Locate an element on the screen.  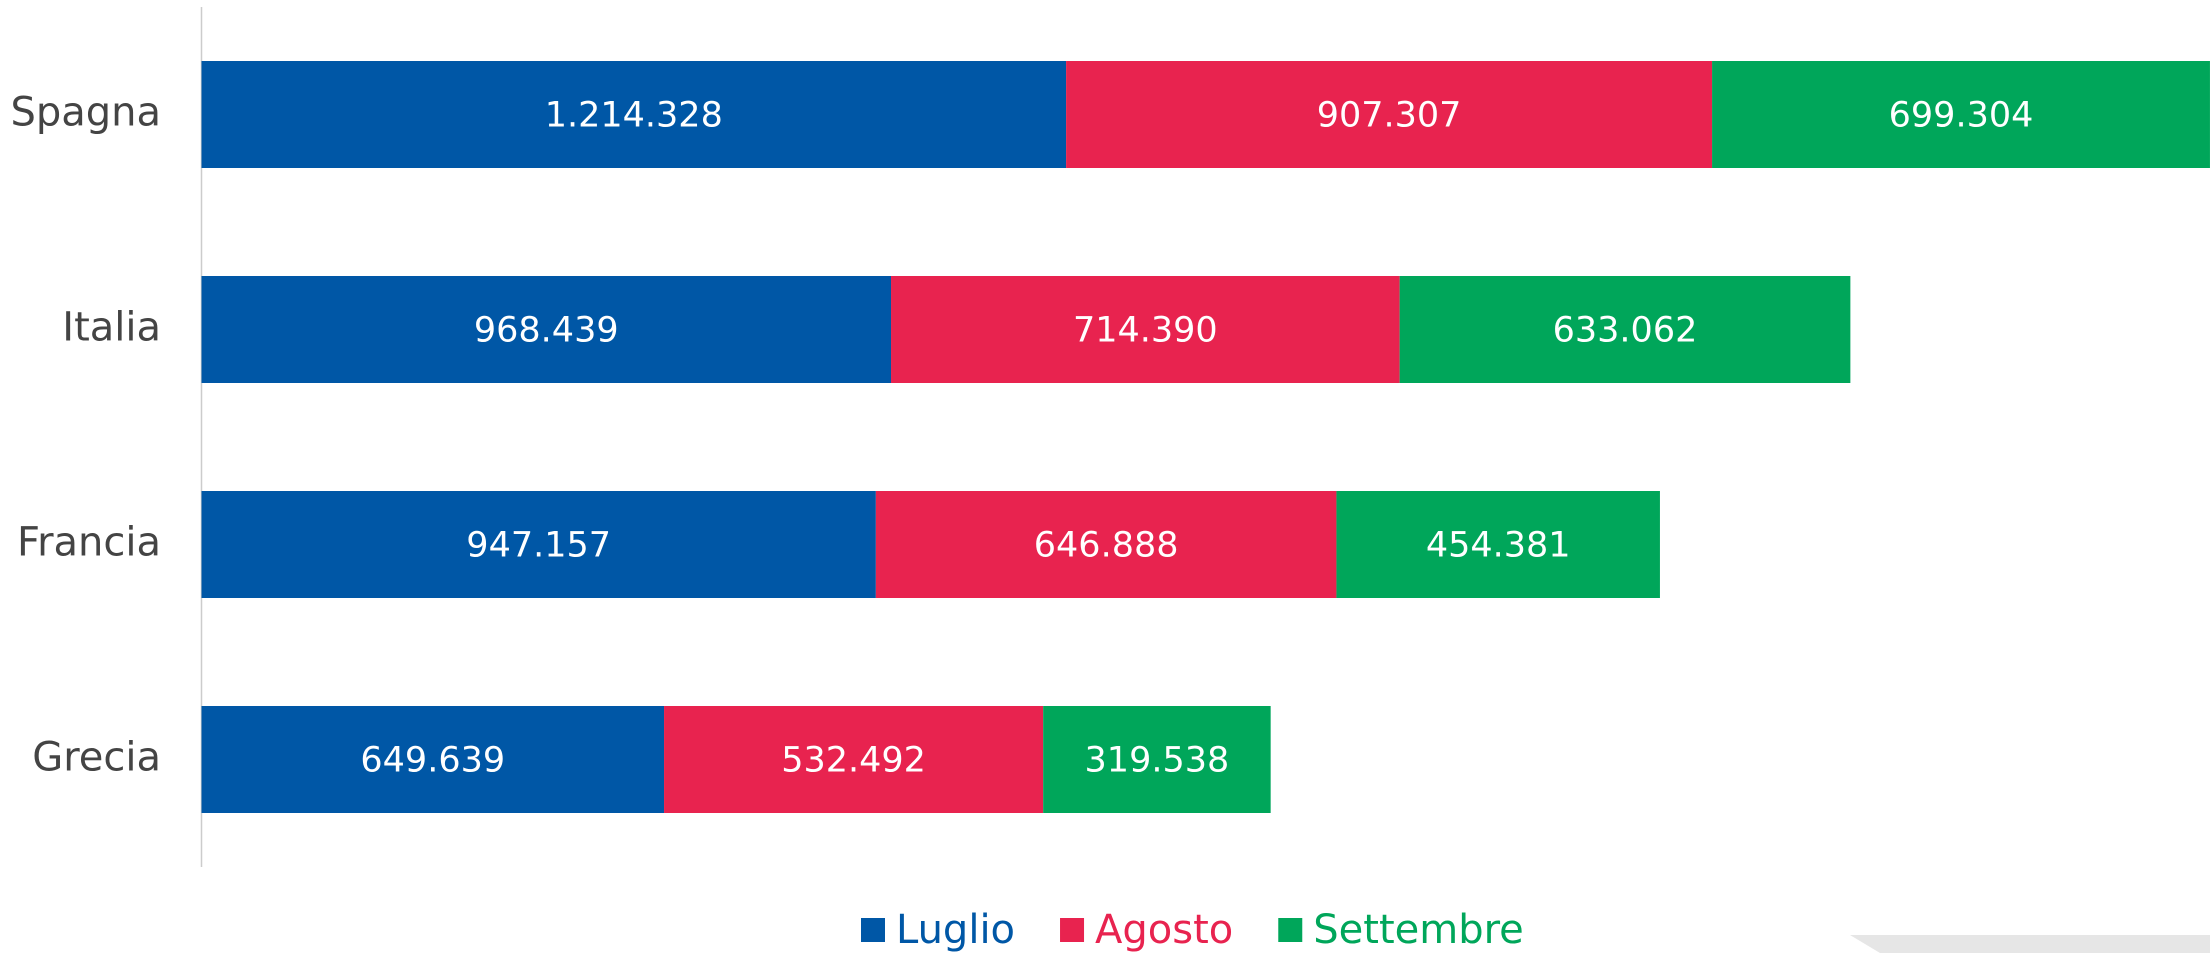
value-label: 646.888 is located at coordinates (1106, 546).